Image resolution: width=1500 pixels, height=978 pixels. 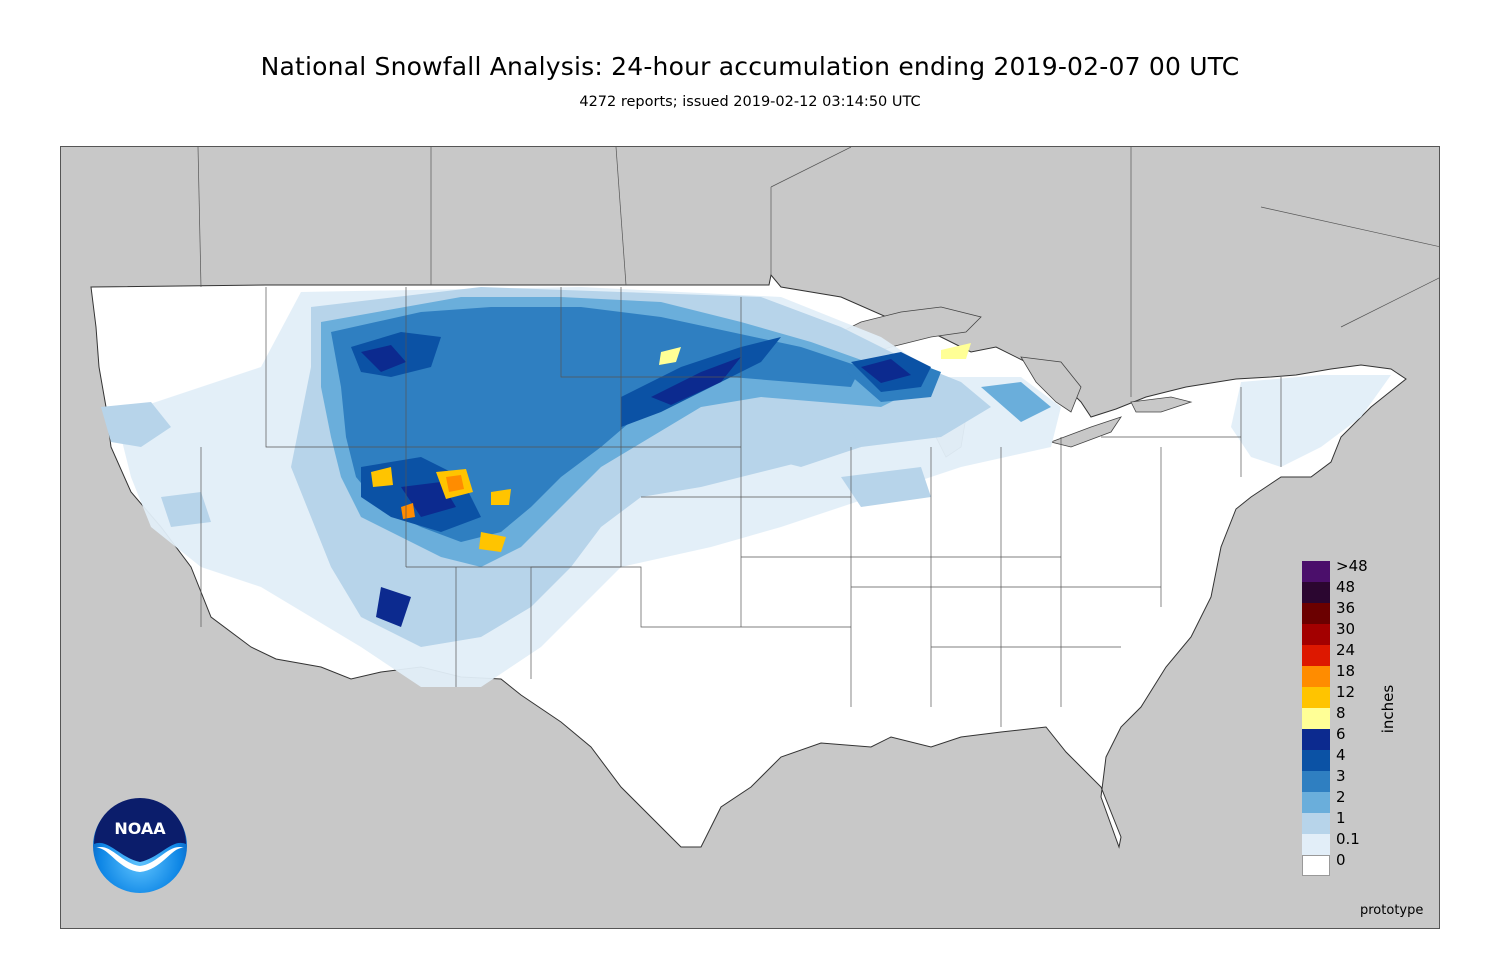 What do you see at coordinates (1161, 404) in the screenshot?
I see `lake-ontario` at bounding box center [1161, 404].